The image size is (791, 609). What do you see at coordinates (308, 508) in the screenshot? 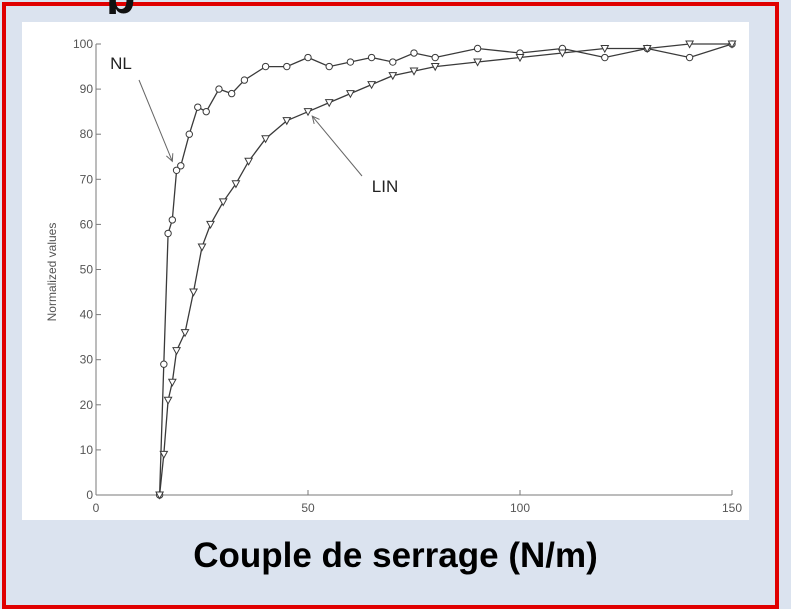
I see `x-tick-label: 50` at bounding box center [308, 508].